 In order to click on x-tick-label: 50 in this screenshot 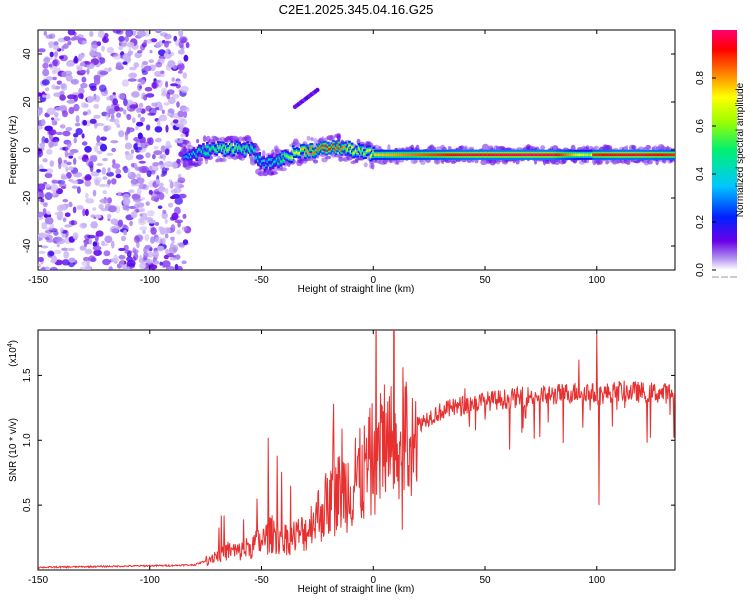, I will do `click(485, 280)`.